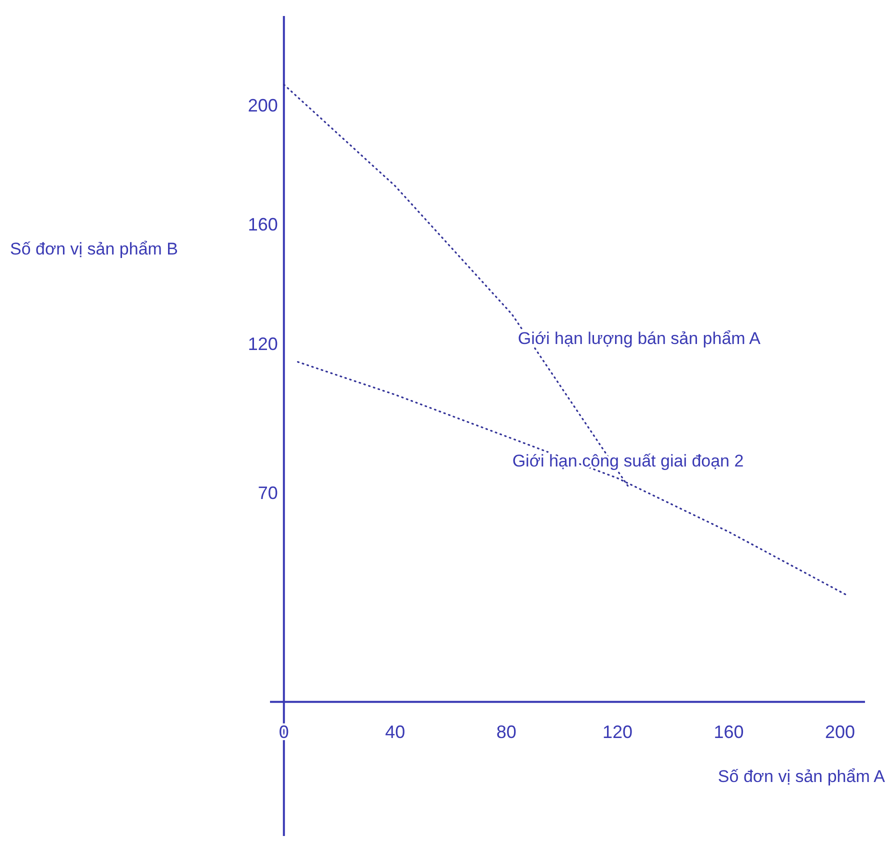 The image size is (895, 852). Describe the element at coordinates (839, 732) in the screenshot. I see `x-tick-label: 200` at that location.